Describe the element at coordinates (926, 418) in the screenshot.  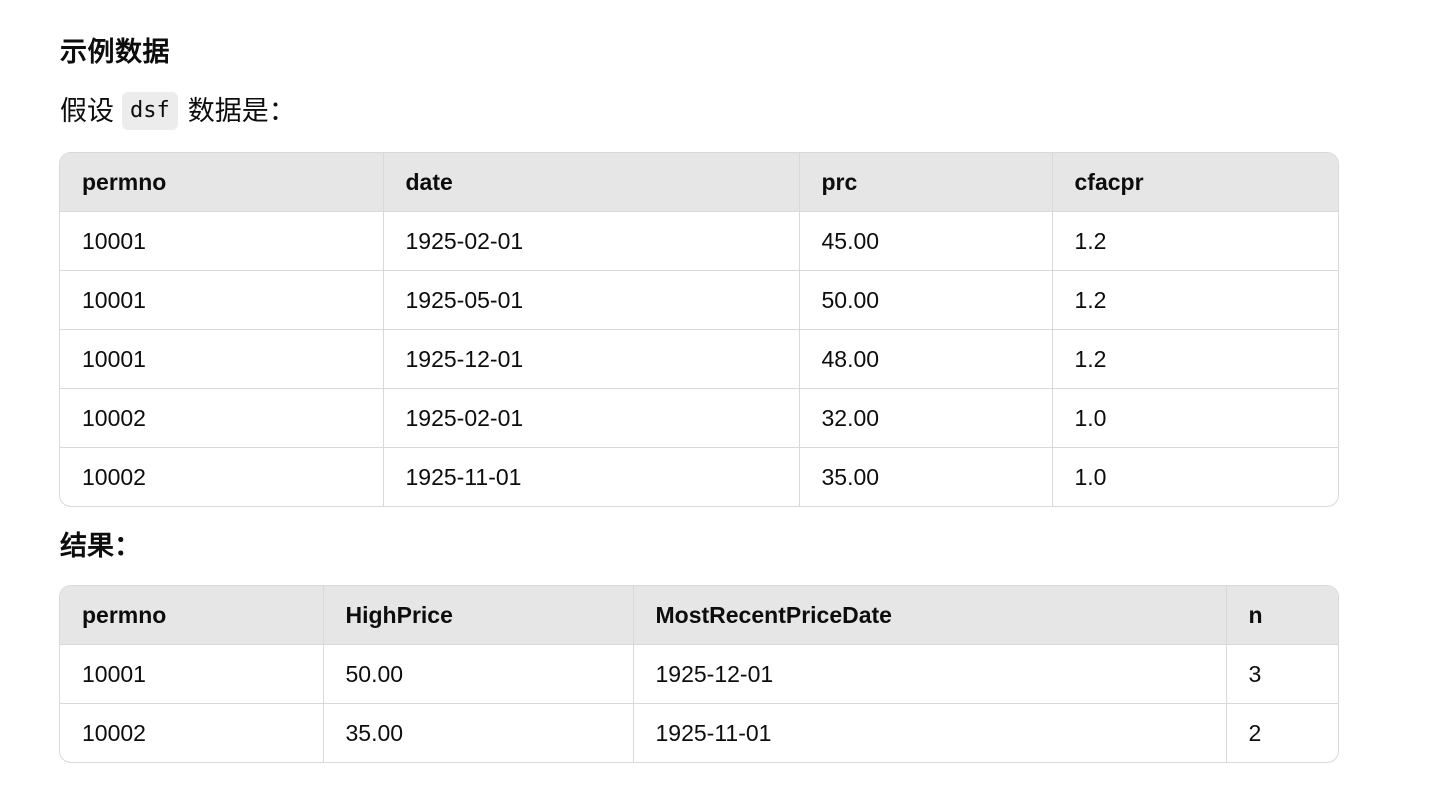
I see `table-cell: 32.00` at that location.